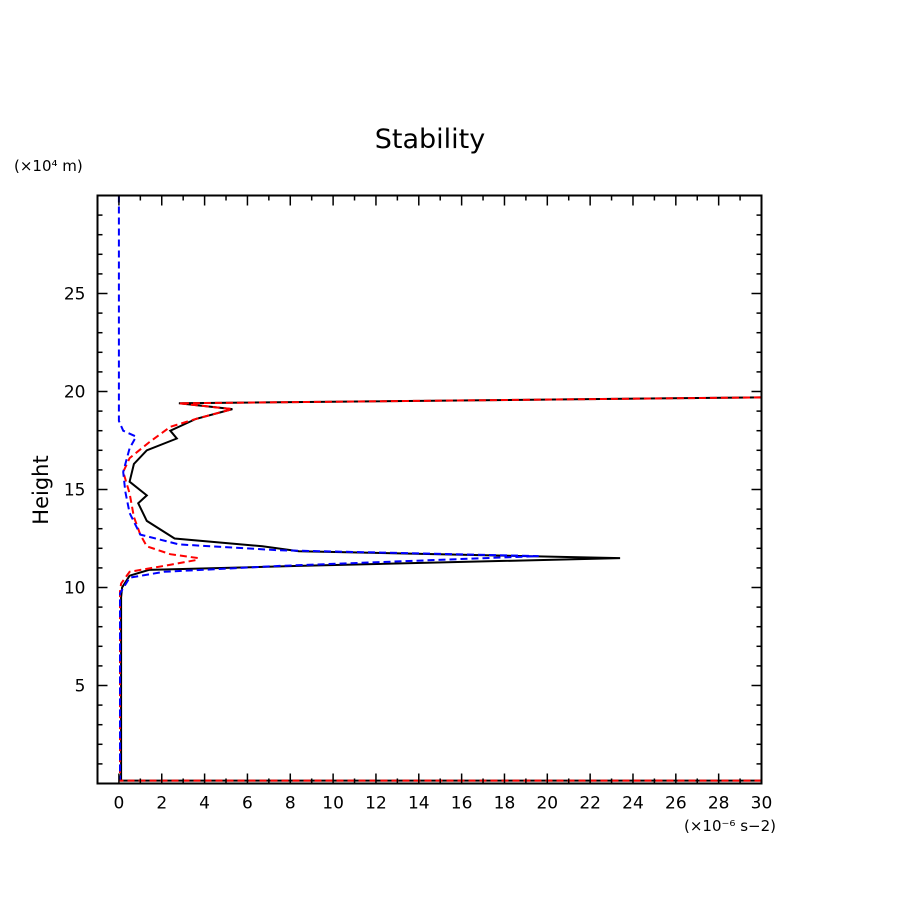 The width and height of the screenshot is (904, 908). Describe the element at coordinates (505, 804) in the screenshot. I see `x-tick-label: 18` at that location.